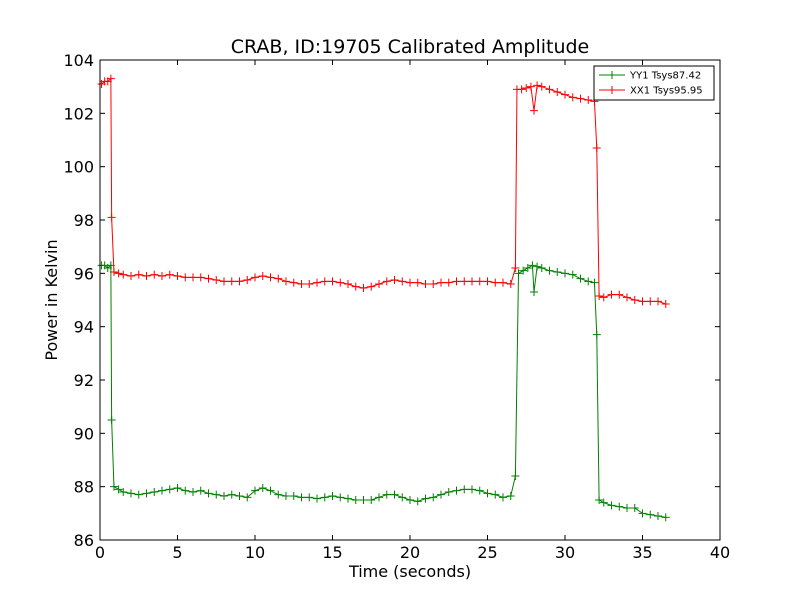  Describe the element at coordinates (100, 552) in the screenshot. I see `x-tick-label: 0` at that location.